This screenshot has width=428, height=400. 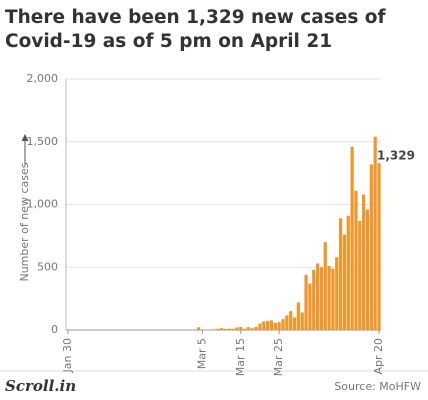 What do you see at coordinates (240, 357) in the screenshot?
I see `x-tick-label: Mar 15` at bounding box center [240, 357].